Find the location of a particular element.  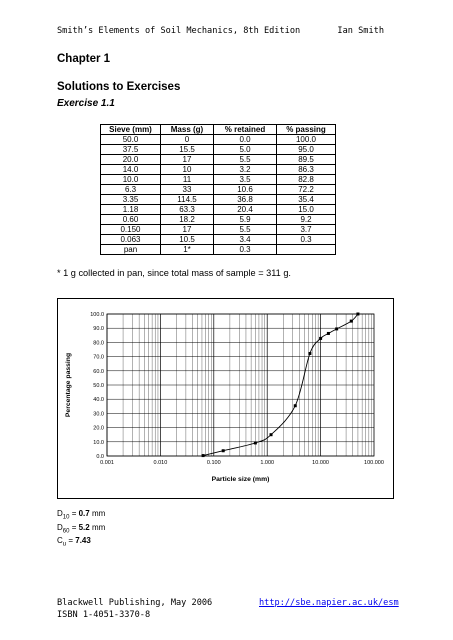

table-cell-passing: 95.0 is located at coordinates (306, 149).